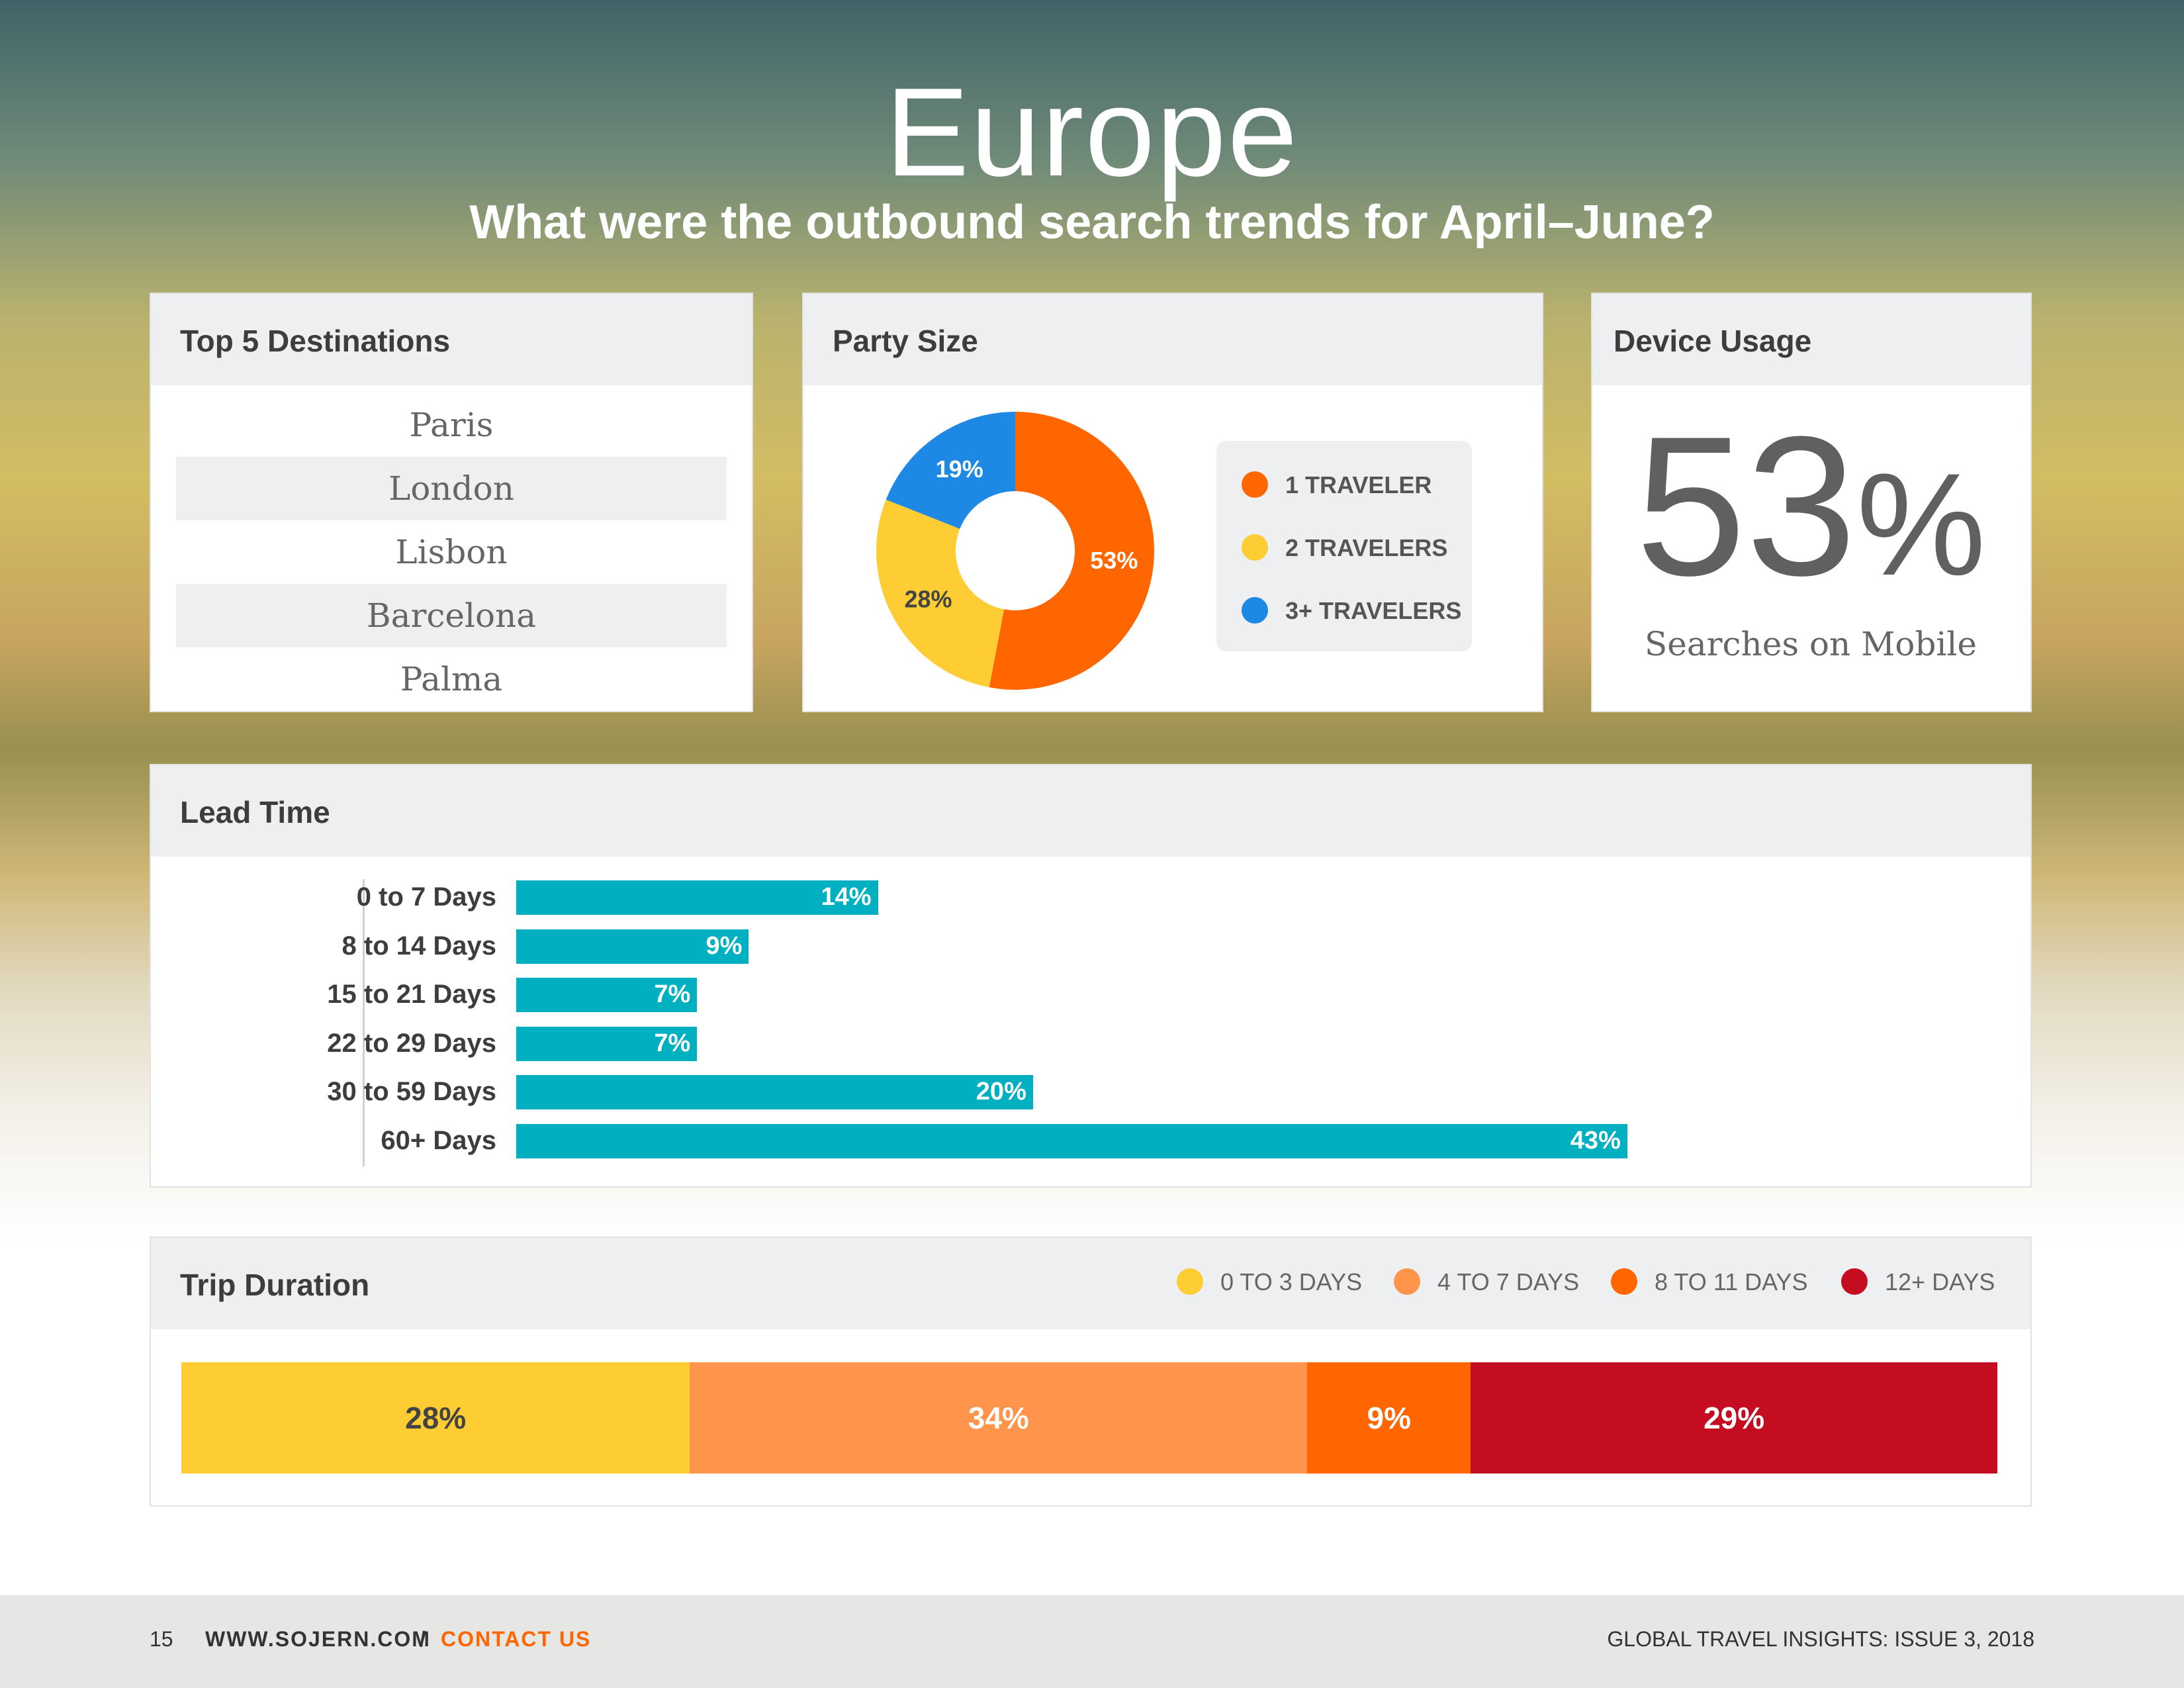  I want to click on lead-time-category-label: 22 to 29 Days, so click(412, 1043).